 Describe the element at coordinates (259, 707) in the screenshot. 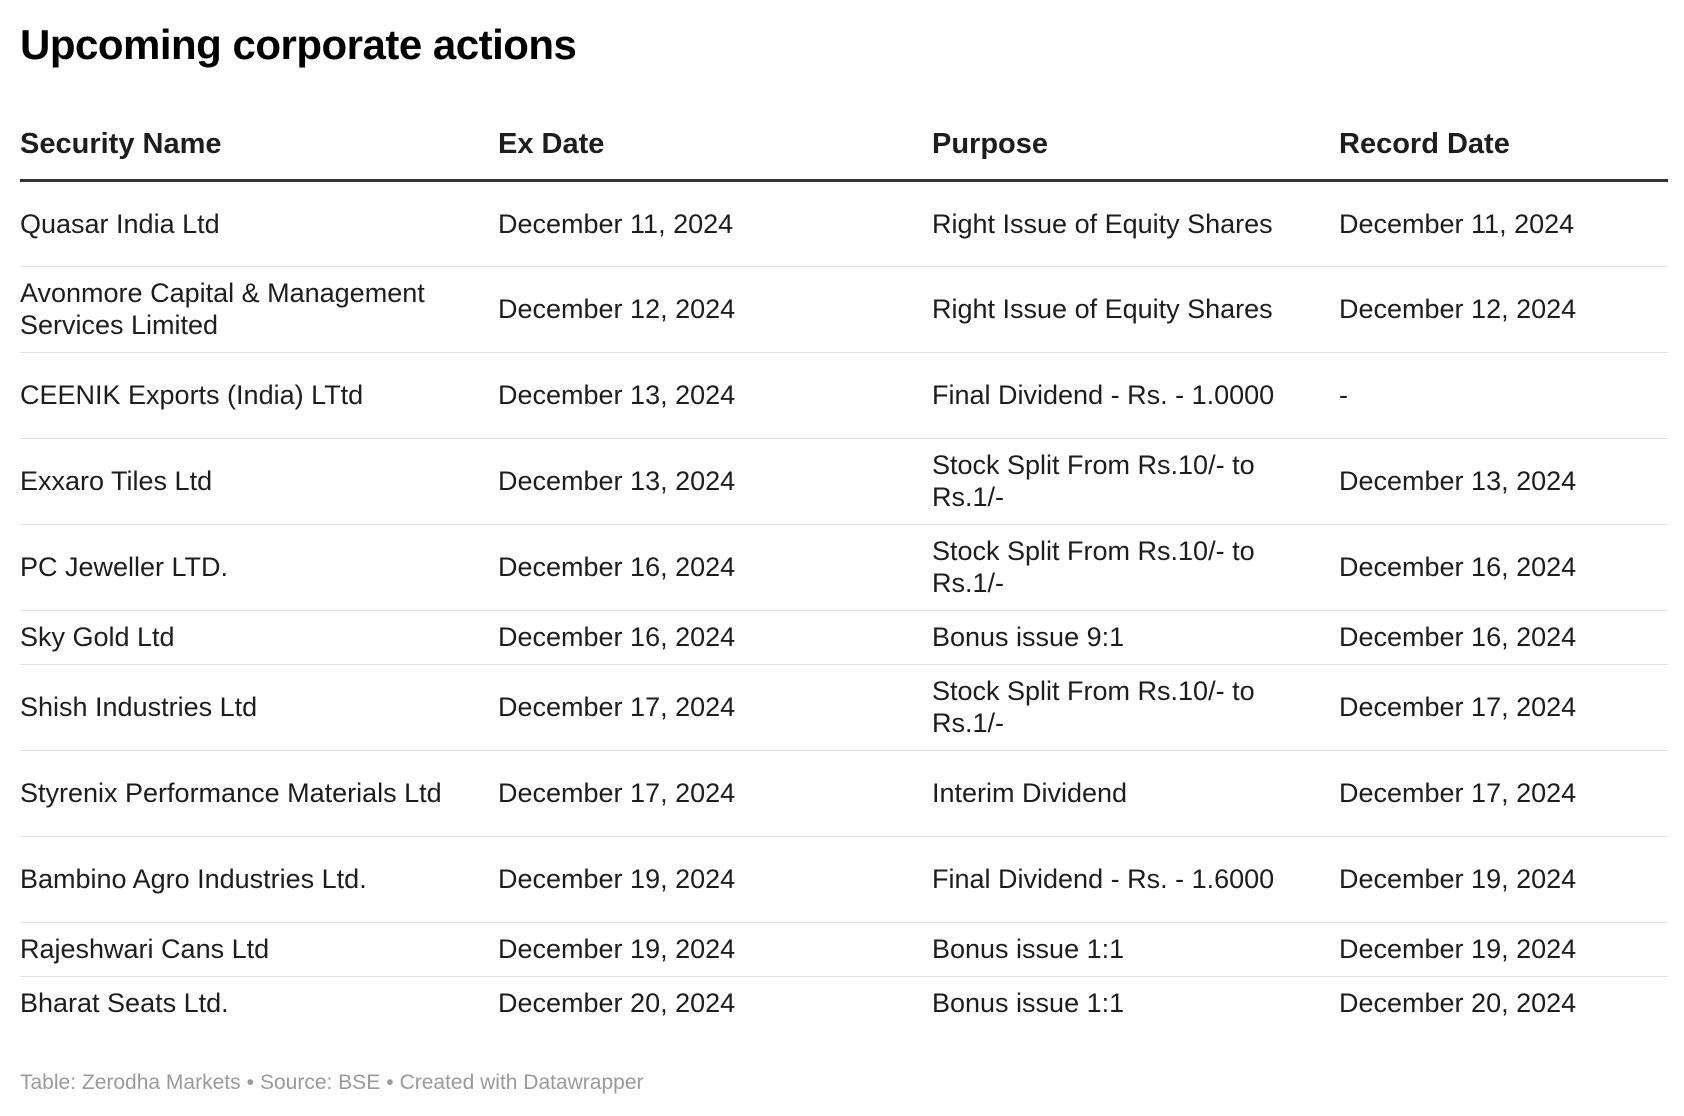

I see `cell-security-name: Shish Industries Ltd` at that location.